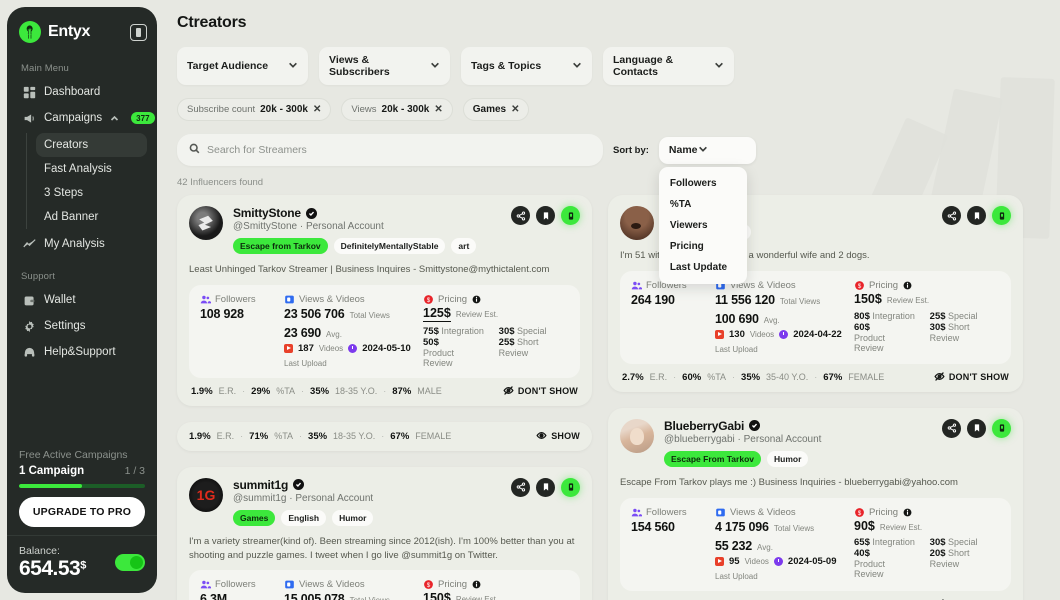  Describe the element at coordinates (399, 150) in the screenshot. I see `search-input` at that location.